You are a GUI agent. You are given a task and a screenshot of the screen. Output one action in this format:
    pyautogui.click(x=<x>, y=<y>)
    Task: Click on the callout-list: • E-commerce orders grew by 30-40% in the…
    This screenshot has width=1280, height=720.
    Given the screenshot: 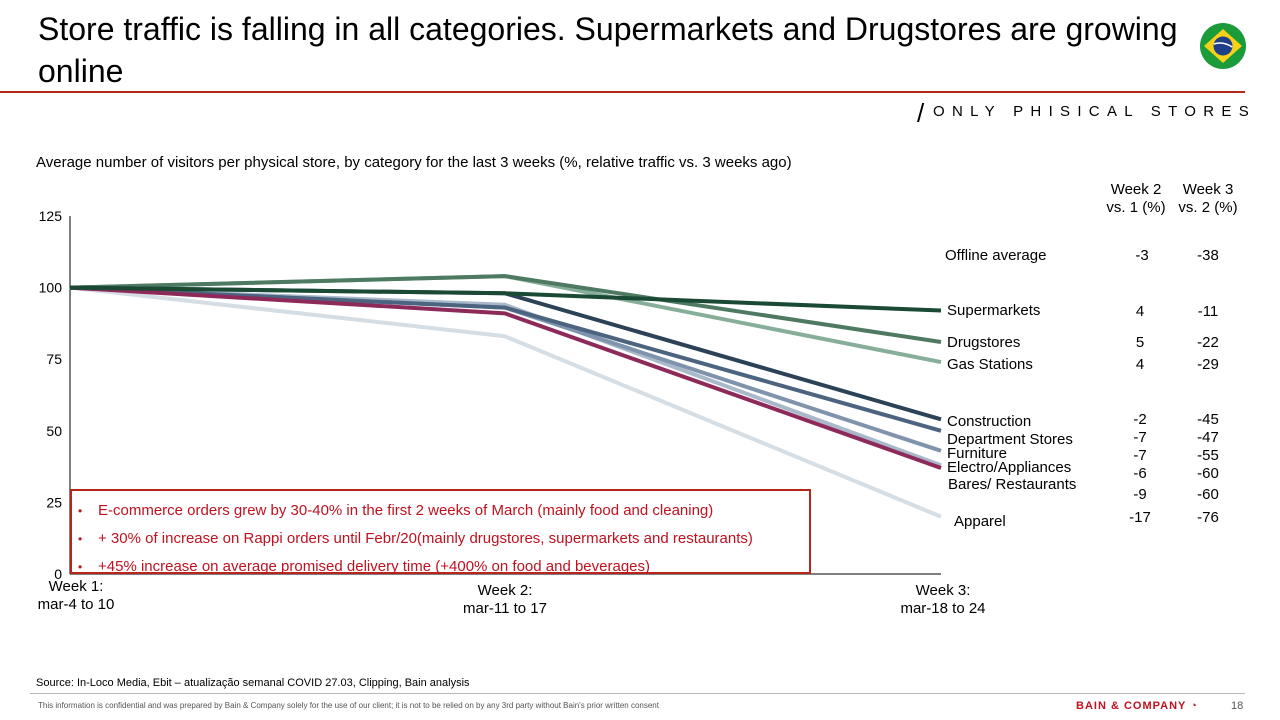 What is the action you would take?
    pyautogui.click(x=439, y=539)
    